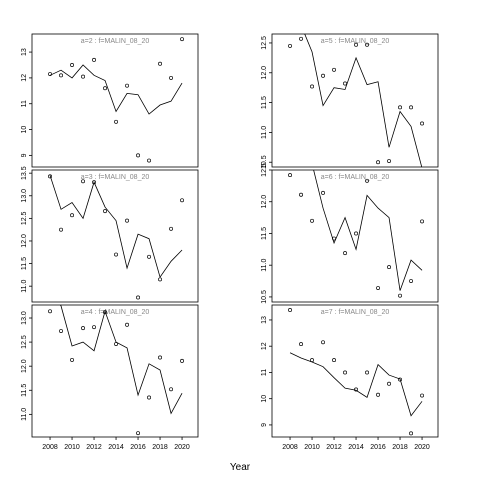 The image size is (480, 480). Describe the element at coordinates (24, 173) in the screenshot. I see `y-tick-label: 13.5` at that location.